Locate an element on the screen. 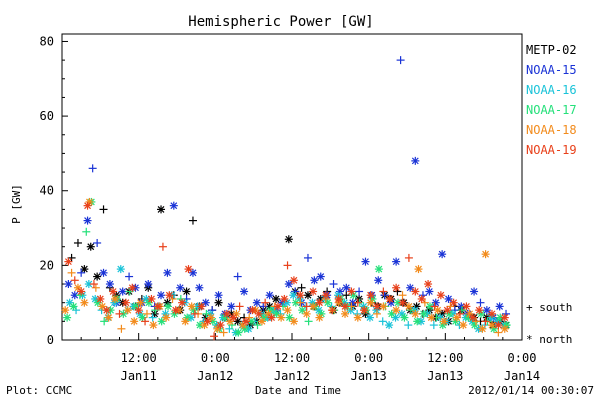 Image resolution: width=600 pixels, height=400 pixels. legend-north-marker: * north is located at coordinates (549, 339).